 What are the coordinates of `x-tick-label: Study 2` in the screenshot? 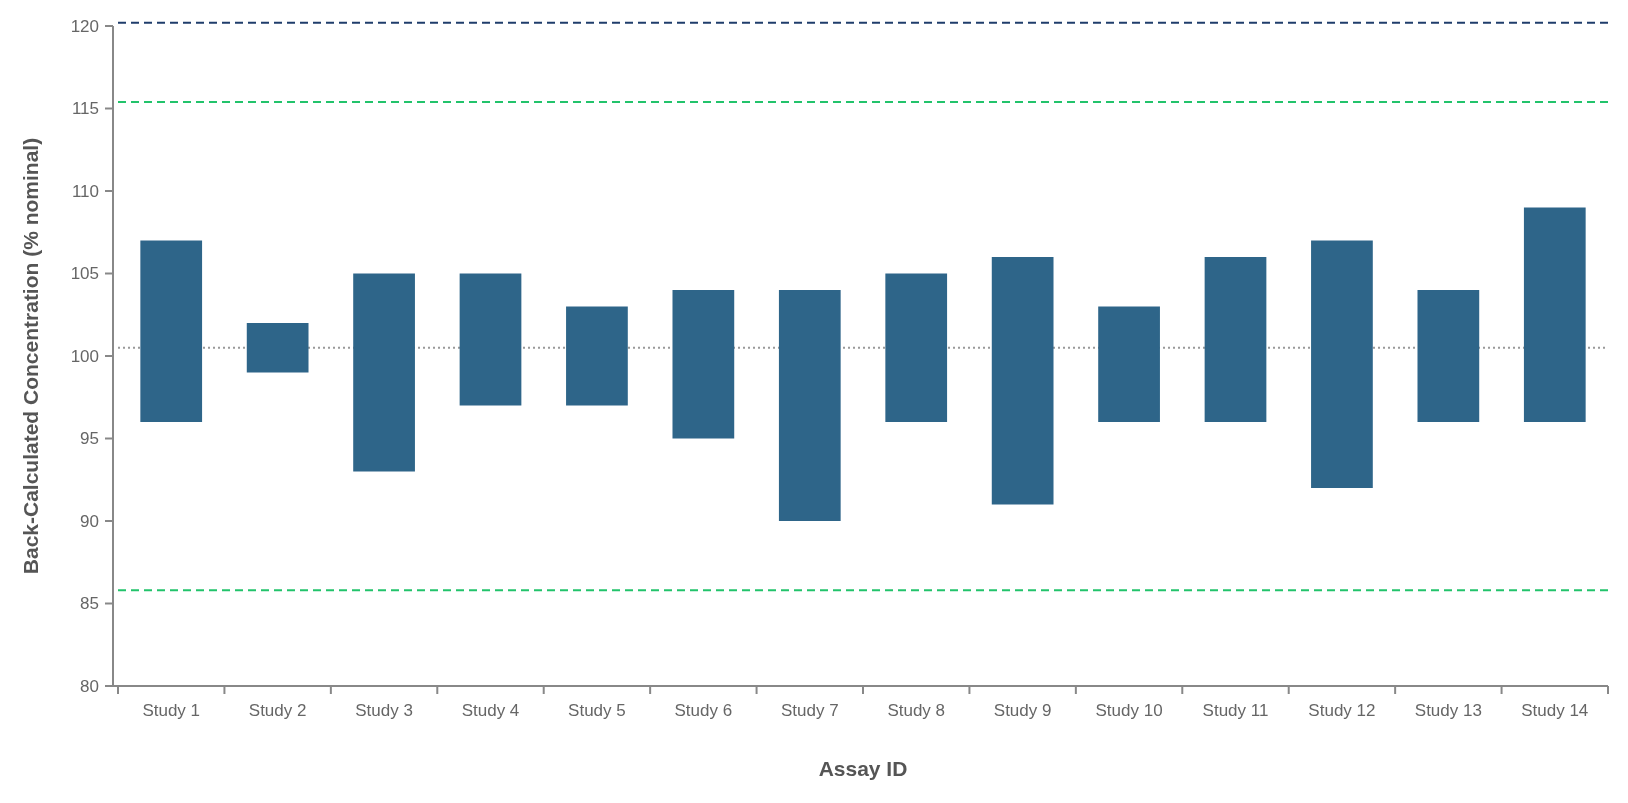 It's located at (277, 710).